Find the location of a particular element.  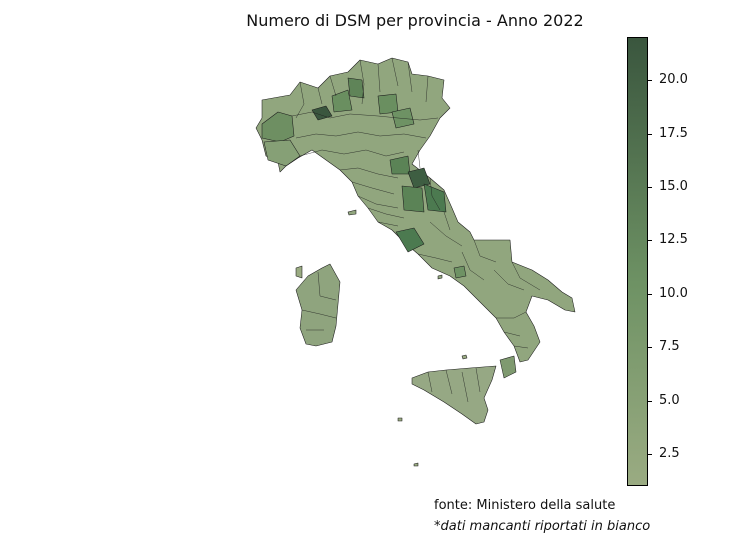

province-sondrio is located at coordinates (356, 88).